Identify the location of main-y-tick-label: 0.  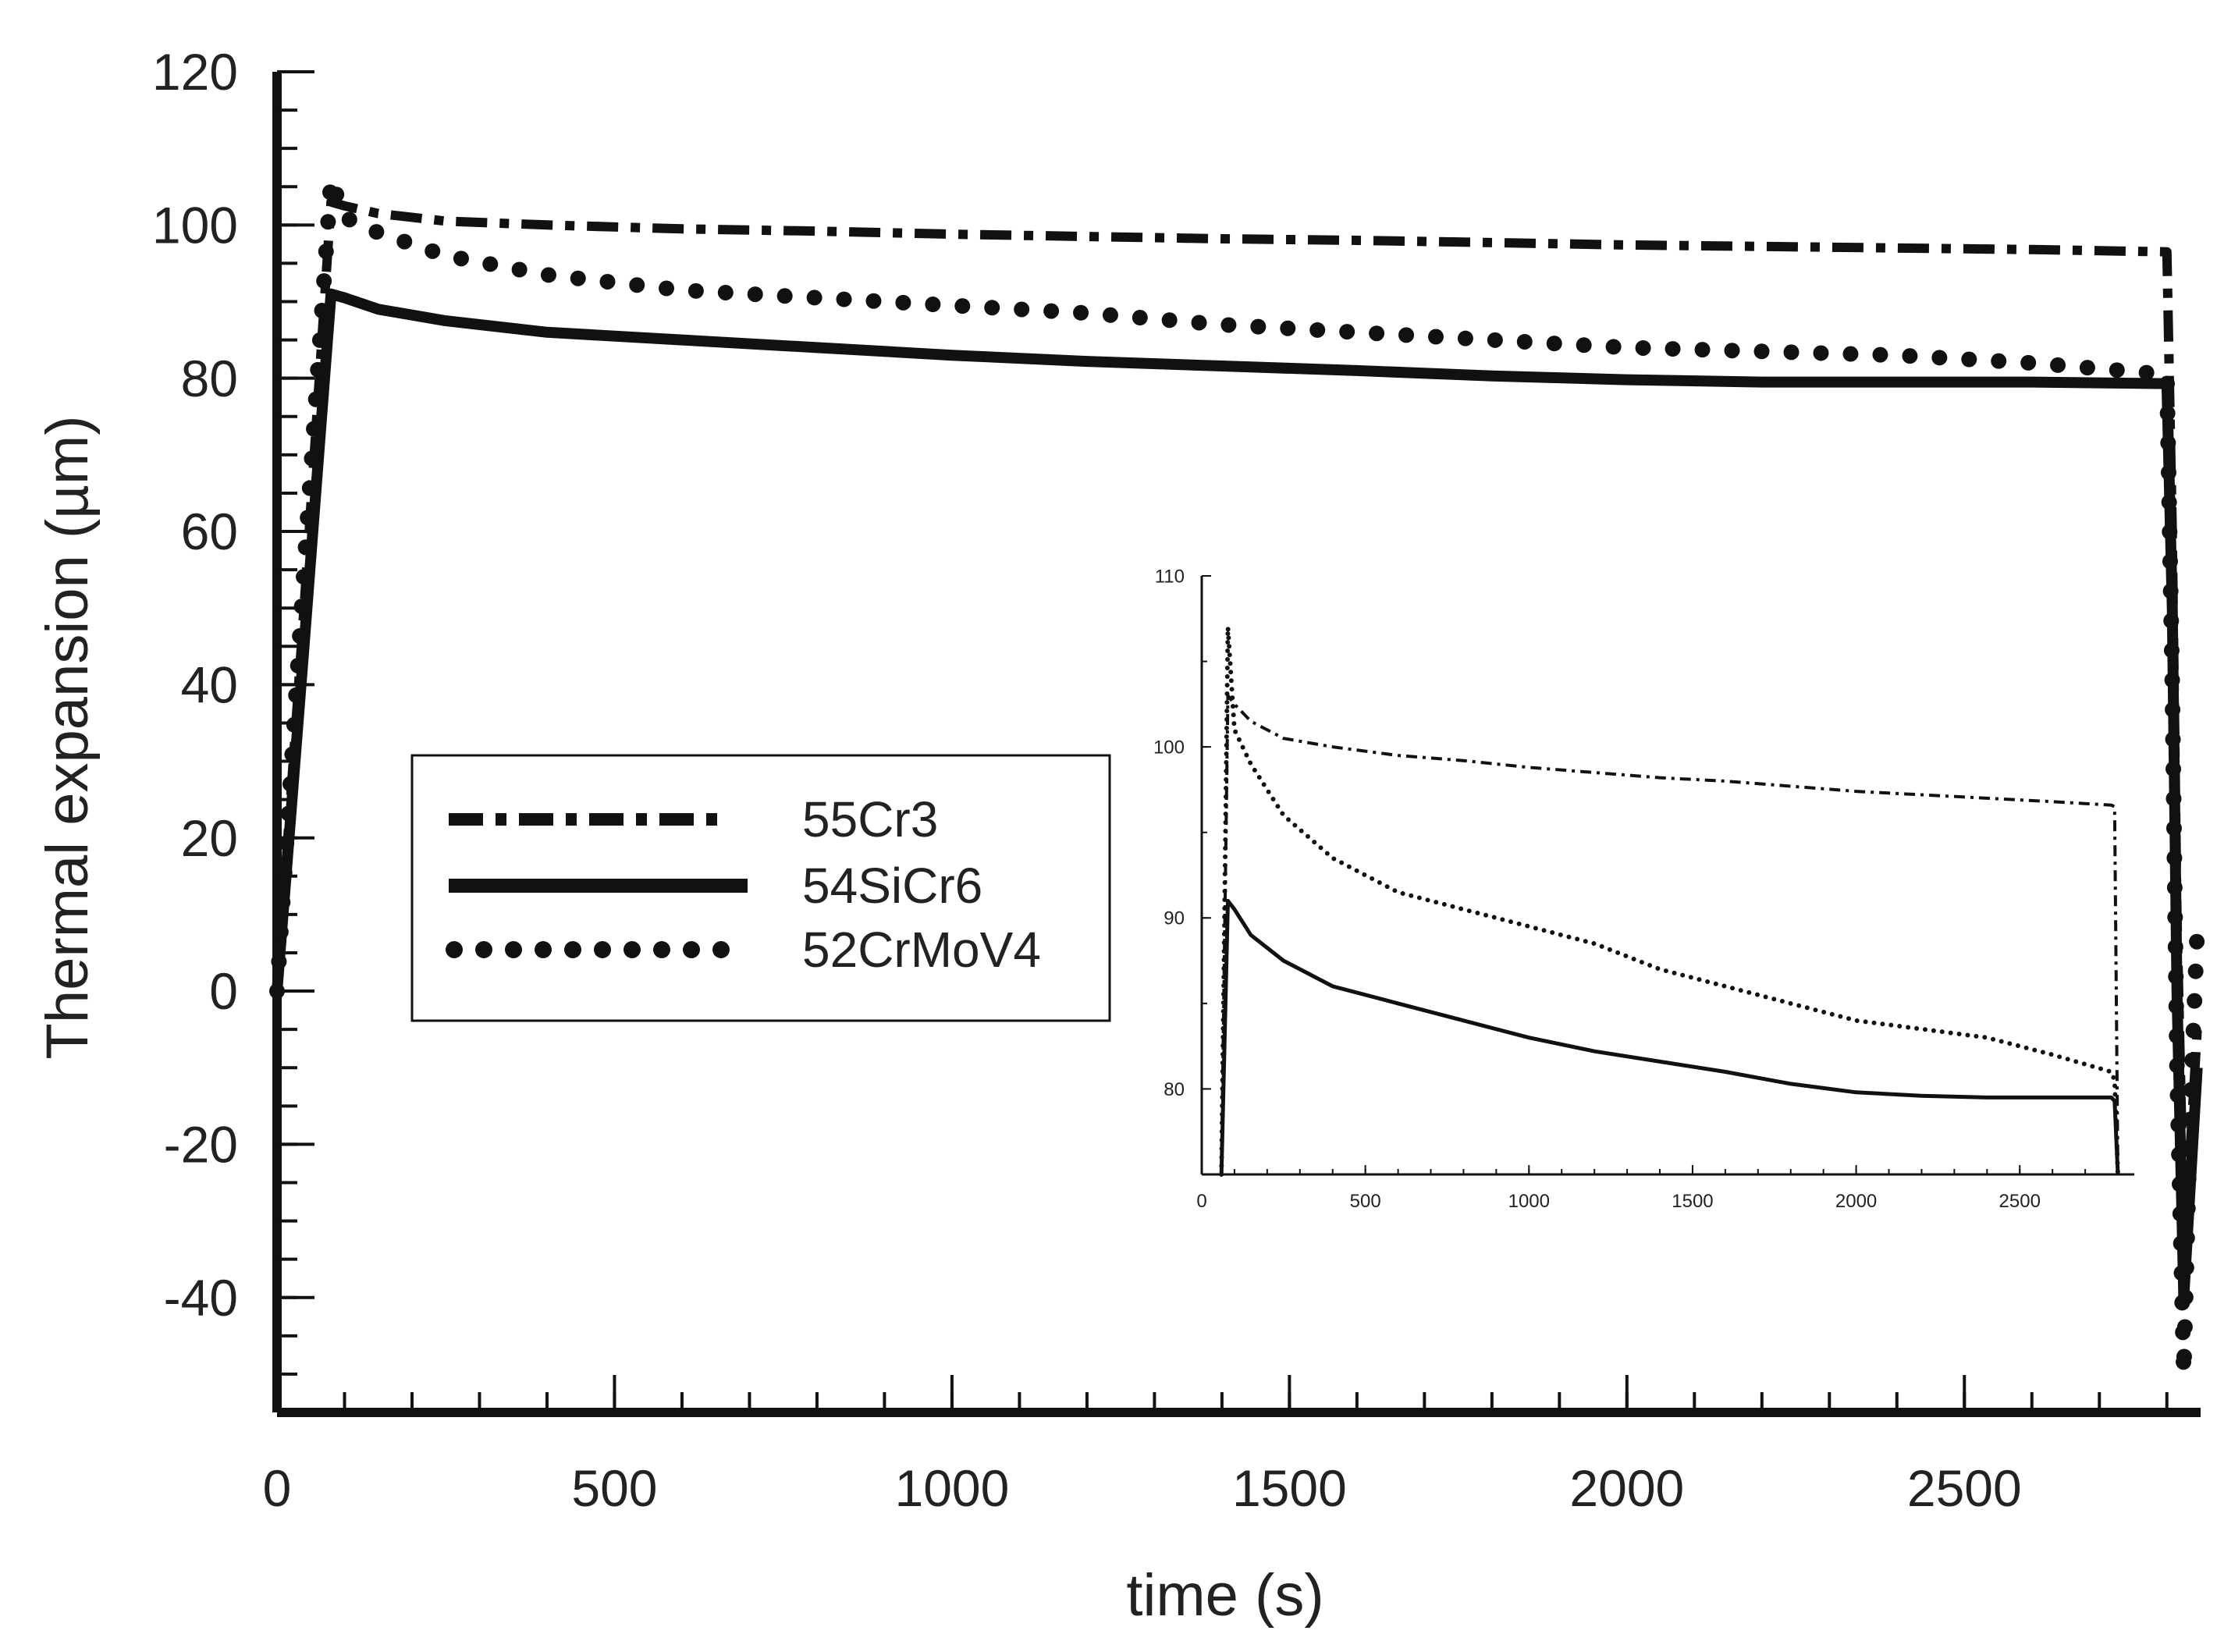
(223, 991).